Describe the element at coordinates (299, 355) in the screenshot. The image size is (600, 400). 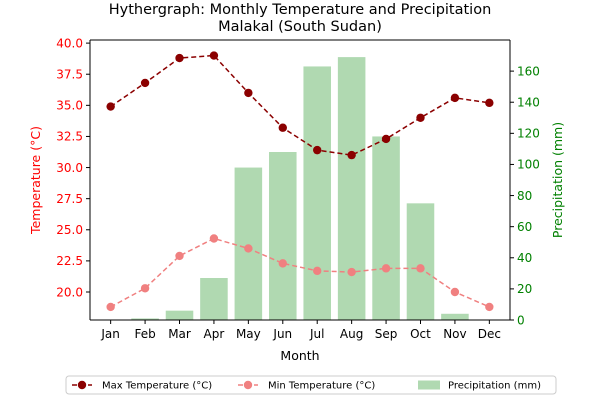
I see `x-axis-label: Month` at that location.